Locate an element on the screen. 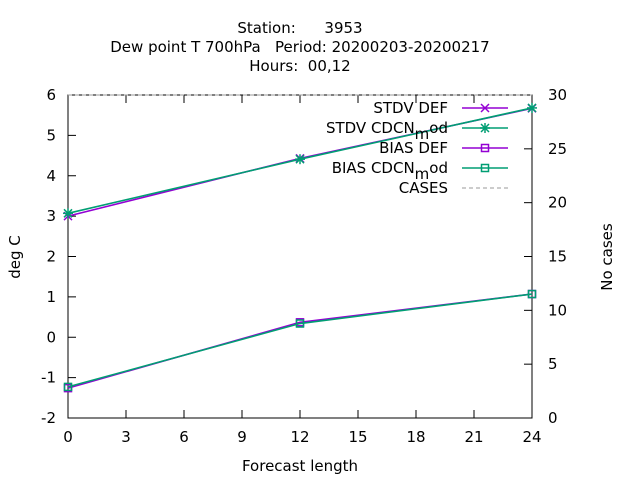 This screenshot has width=640, height=480. y-tick-label: 3 is located at coordinates (51, 216).